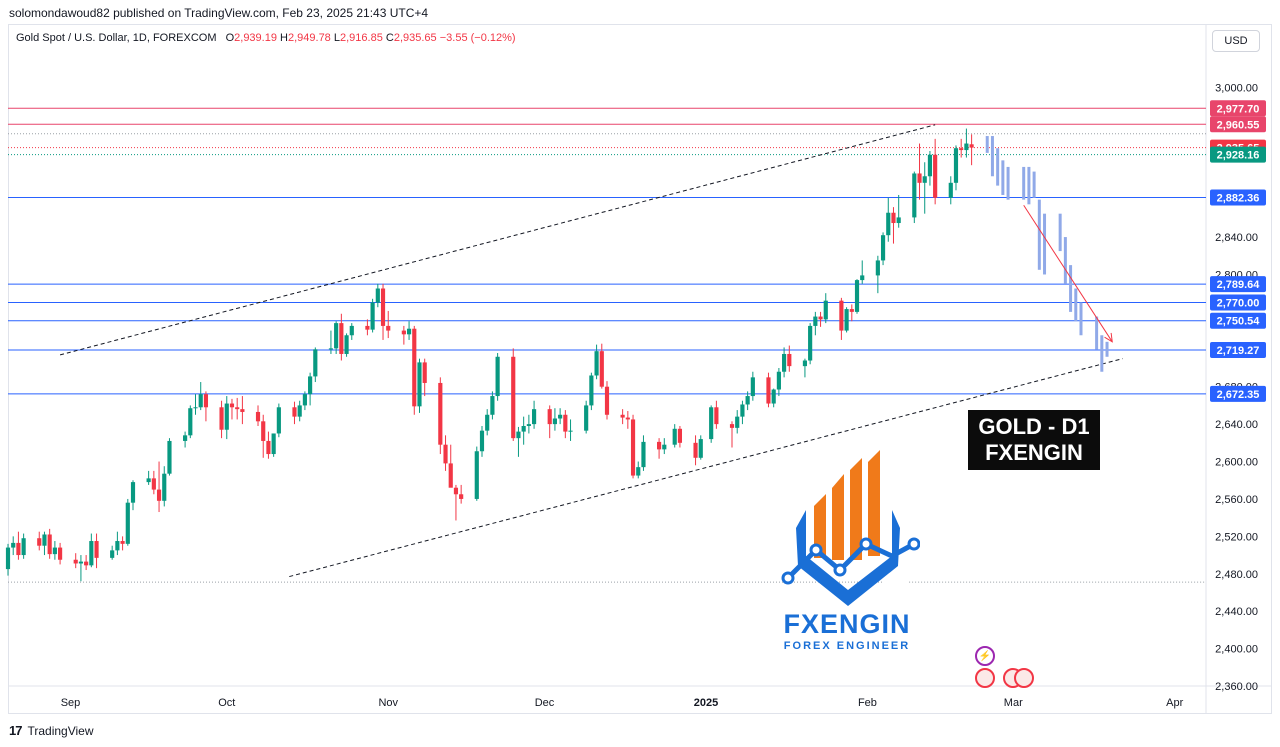 This screenshot has width=1280, height=747. What do you see at coordinates (985, 656) in the screenshot?
I see `lightning-icon: ⚡` at bounding box center [985, 656].